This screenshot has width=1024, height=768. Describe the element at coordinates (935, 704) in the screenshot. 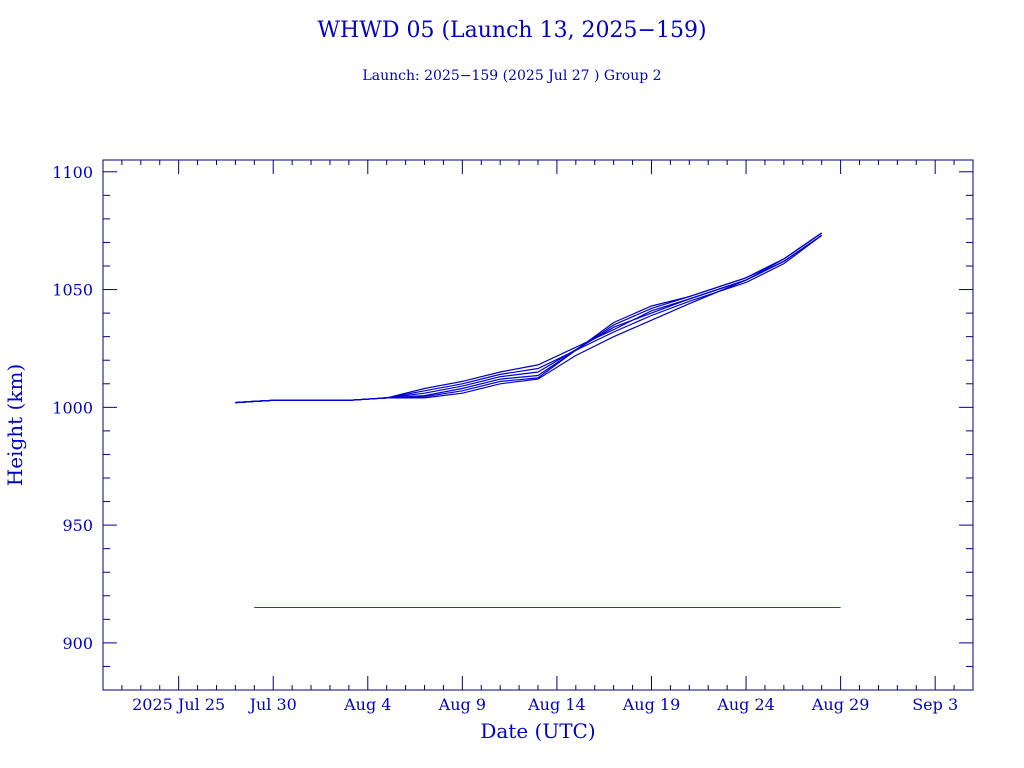

I see `x-tick-label: Sep 3` at that location.